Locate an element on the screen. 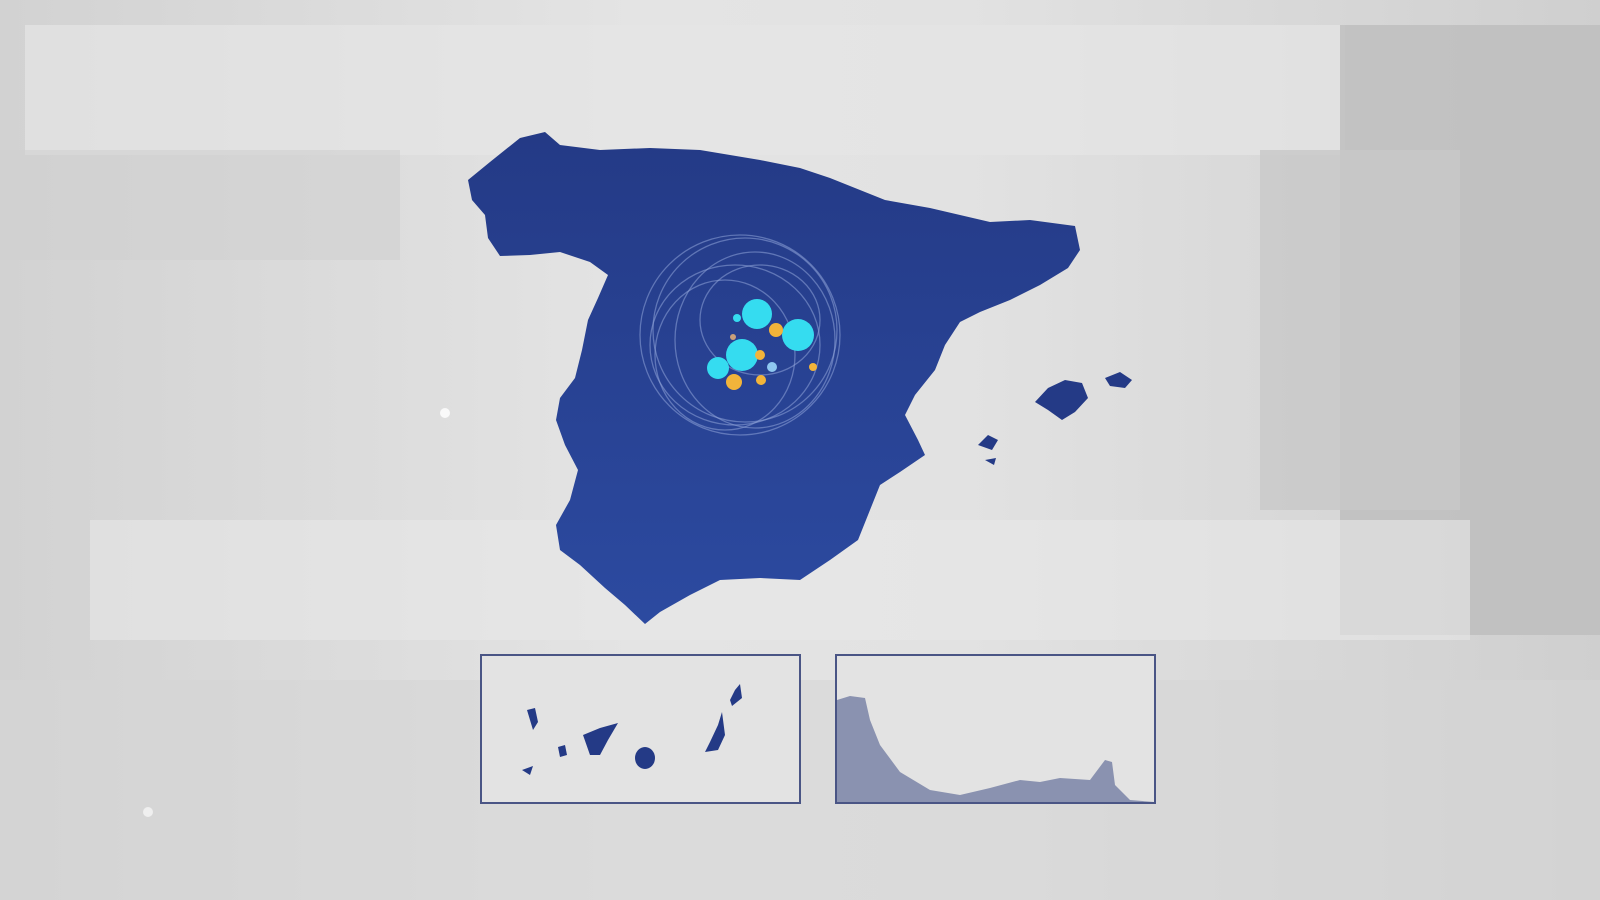  canary-islands-inset is located at coordinates (640, 729).